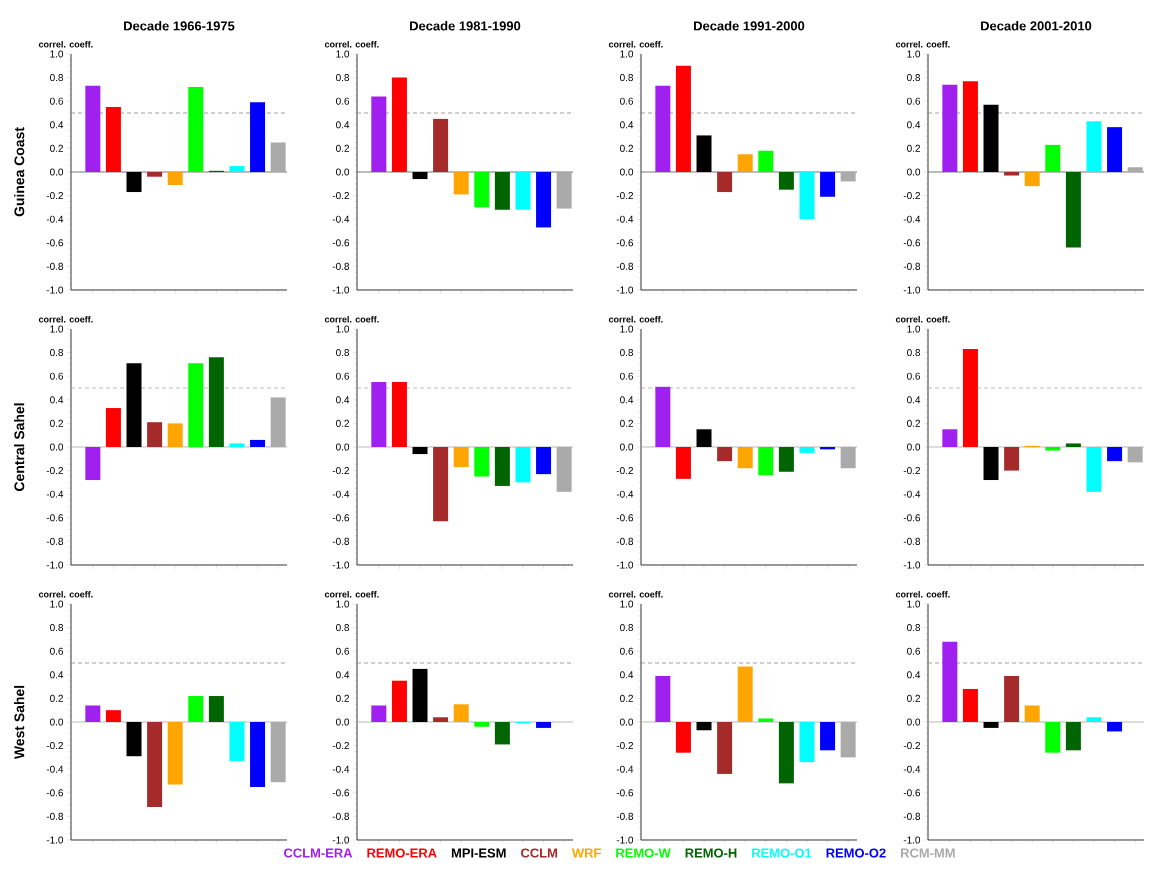  Describe the element at coordinates (625, 494) in the screenshot. I see `y-tick-label: -0.4` at that location.